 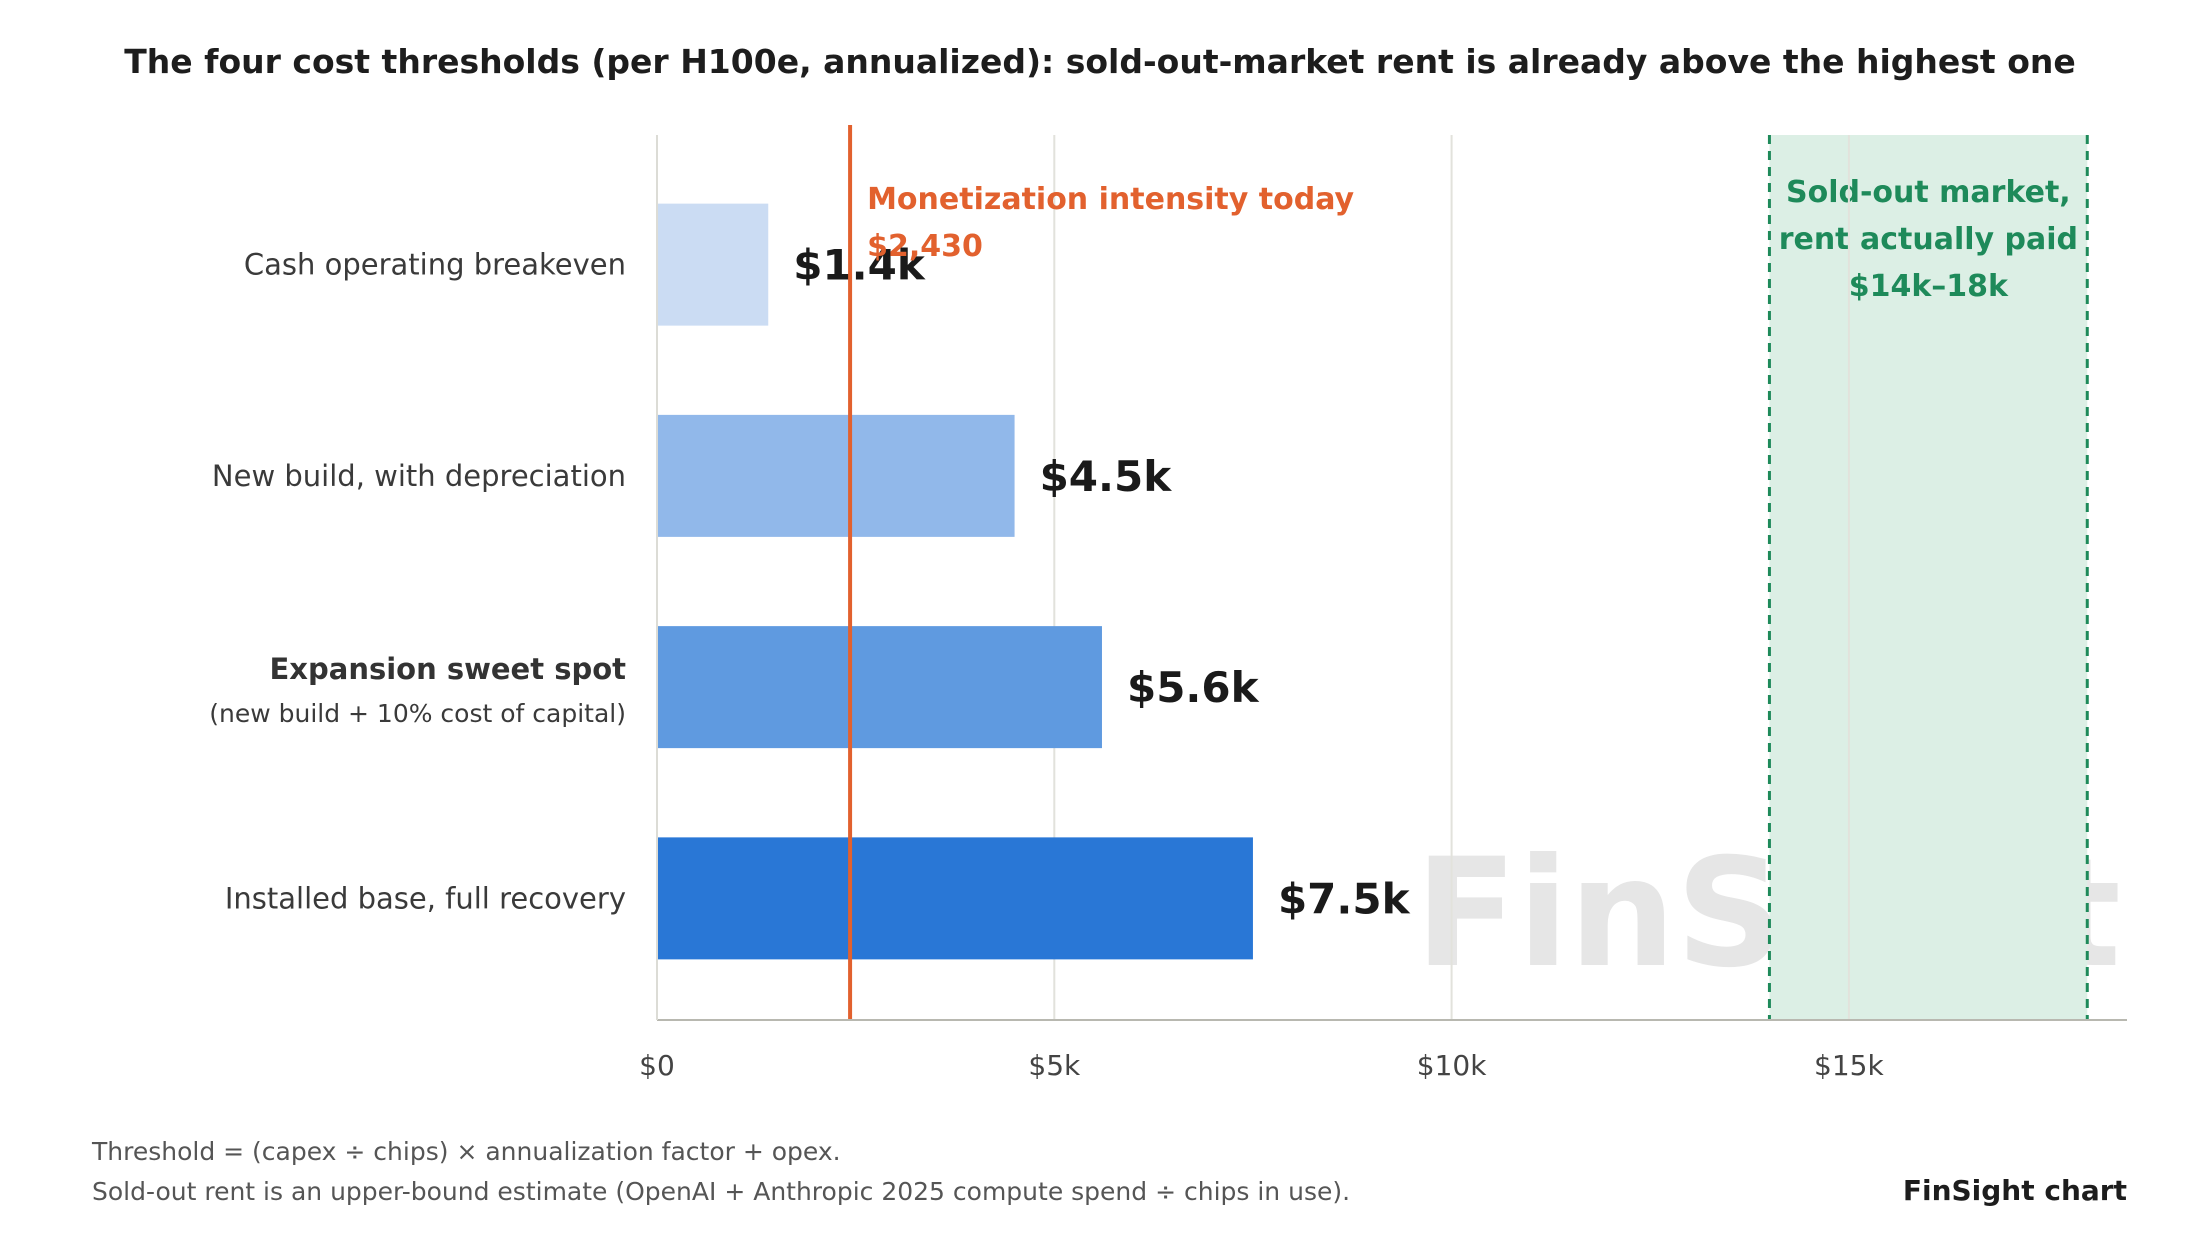 What do you see at coordinates (2015, 1190) in the screenshot?
I see `chart-credit: FinSight chart` at bounding box center [2015, 1190].